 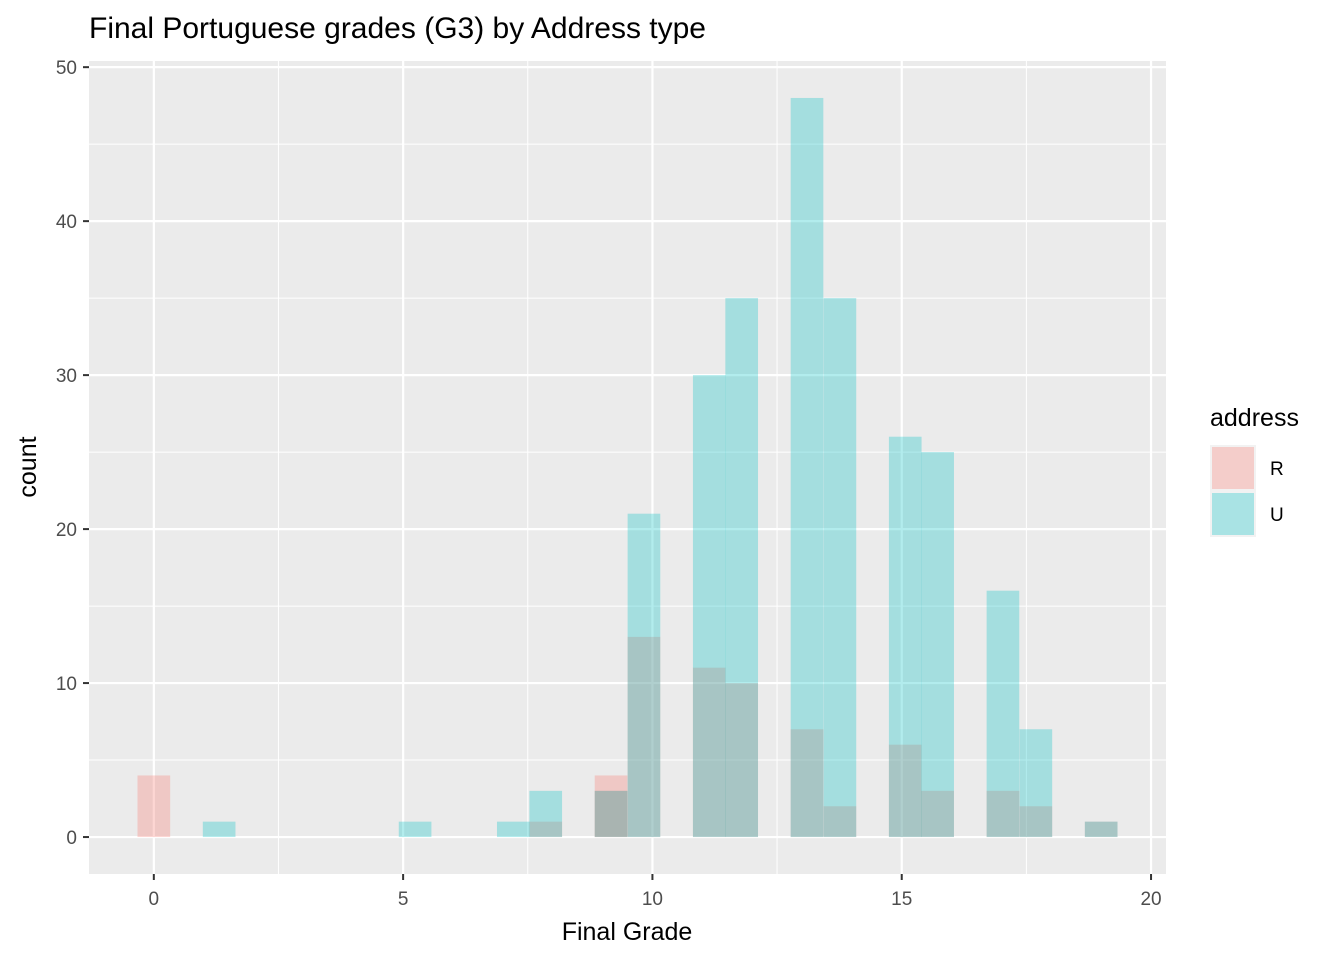 I want to click on y-axis-title: count, so click(x=28, y=466).